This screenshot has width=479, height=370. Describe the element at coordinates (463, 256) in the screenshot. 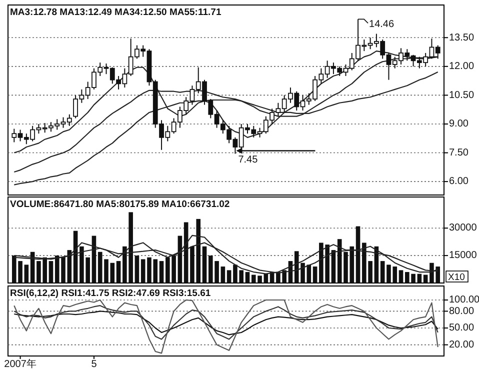

I see `y-tick-label: 15000` at that location.